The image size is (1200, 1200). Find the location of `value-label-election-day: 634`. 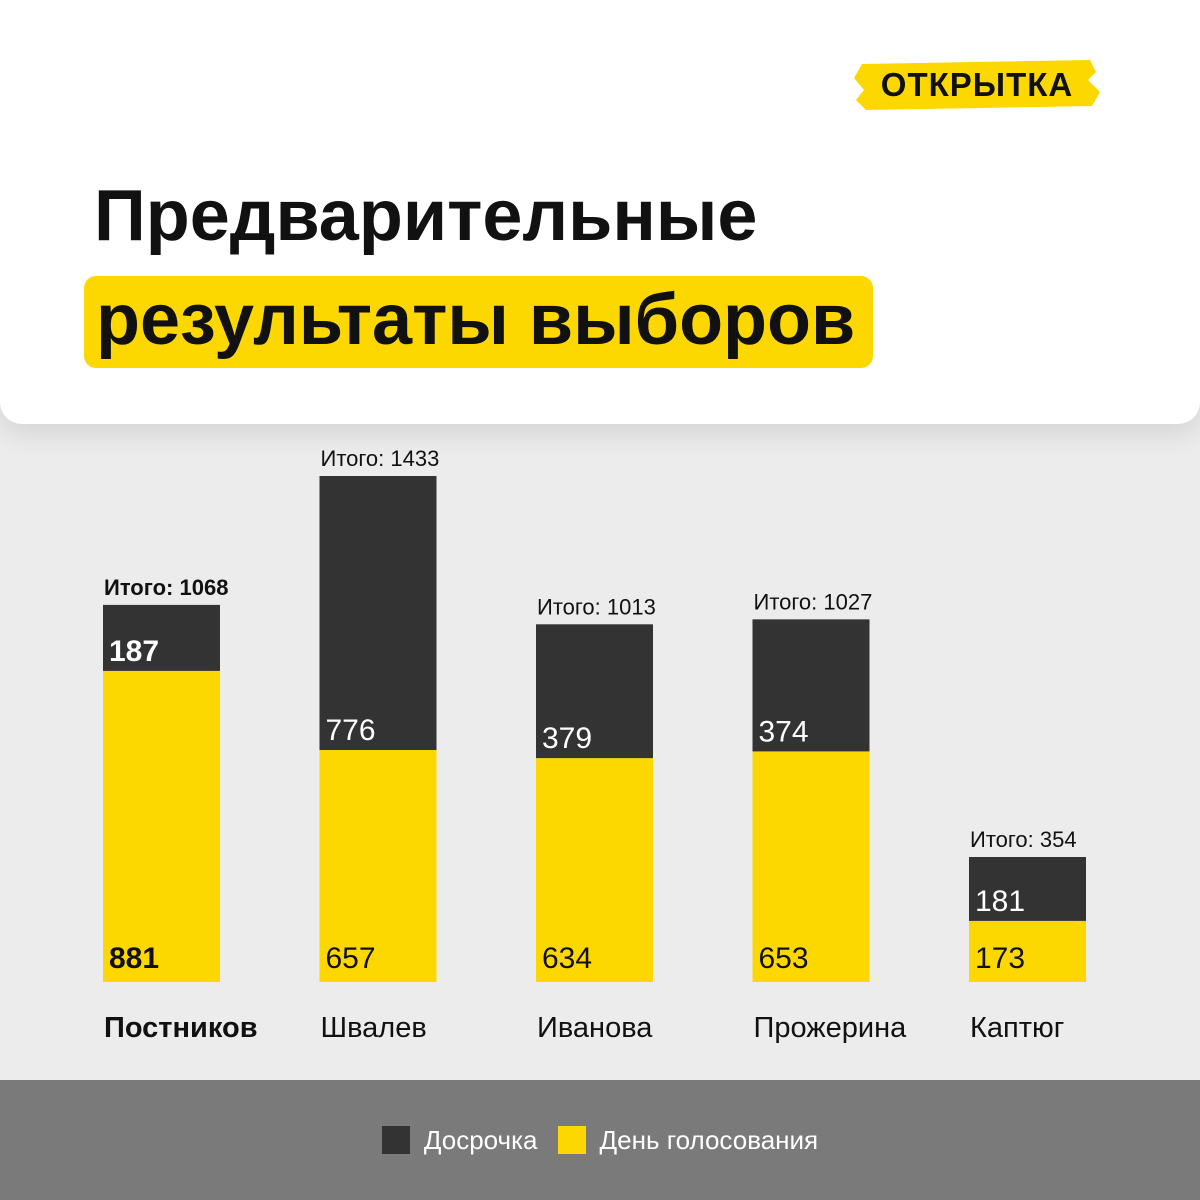

value-label-election-day: 634 is located at coordinates (567, 958).